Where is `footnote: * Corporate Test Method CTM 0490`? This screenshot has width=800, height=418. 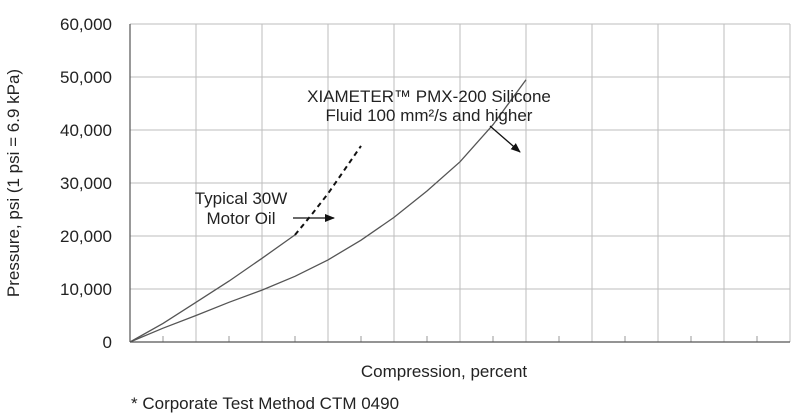 footnote: * Corporate Test Method CTM 0490 is located at coordinates (265, 403).